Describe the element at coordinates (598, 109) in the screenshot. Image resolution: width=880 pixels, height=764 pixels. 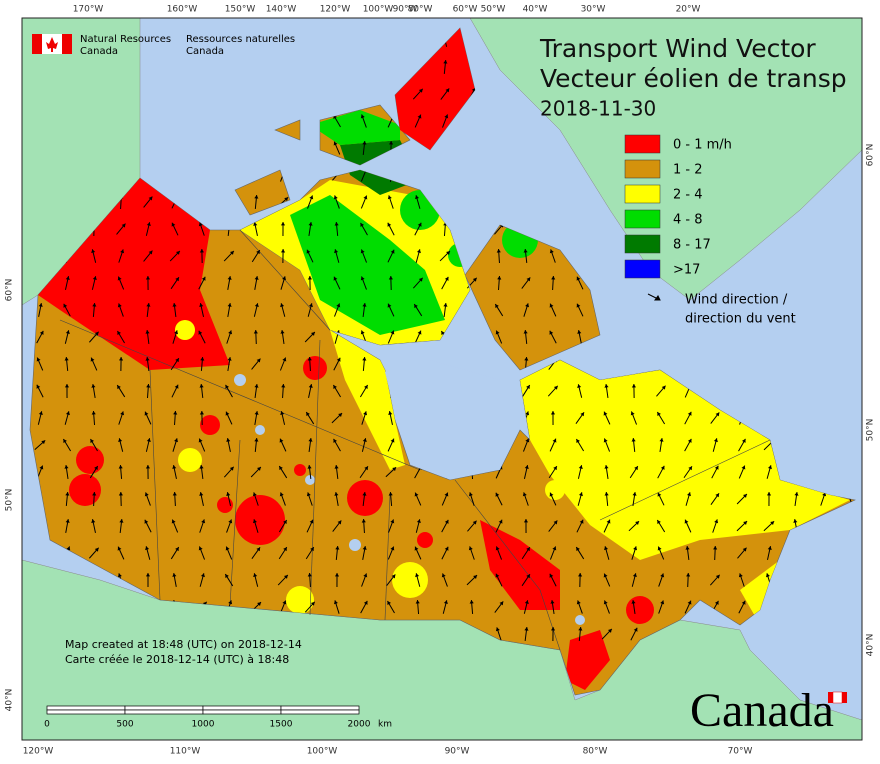
I see `date: 2018-11-30` at that location.